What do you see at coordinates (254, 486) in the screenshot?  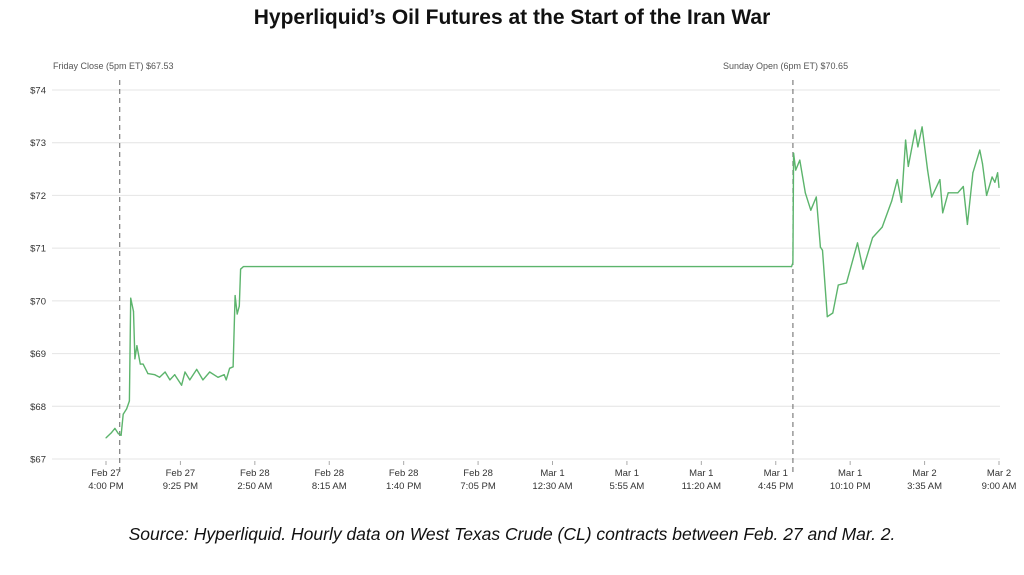 I see `x-tick-label-time: 2:50 AM` at bounding box center [254, 486].